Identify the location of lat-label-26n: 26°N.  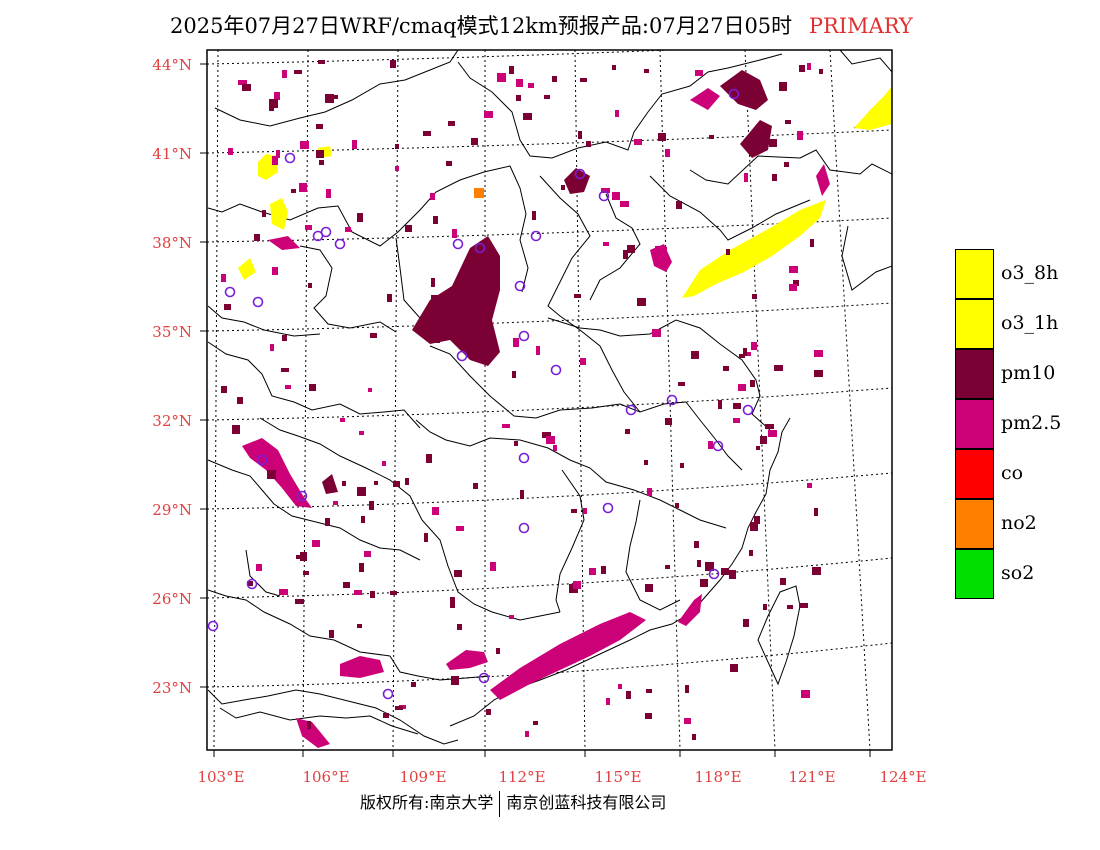
(172, 599).